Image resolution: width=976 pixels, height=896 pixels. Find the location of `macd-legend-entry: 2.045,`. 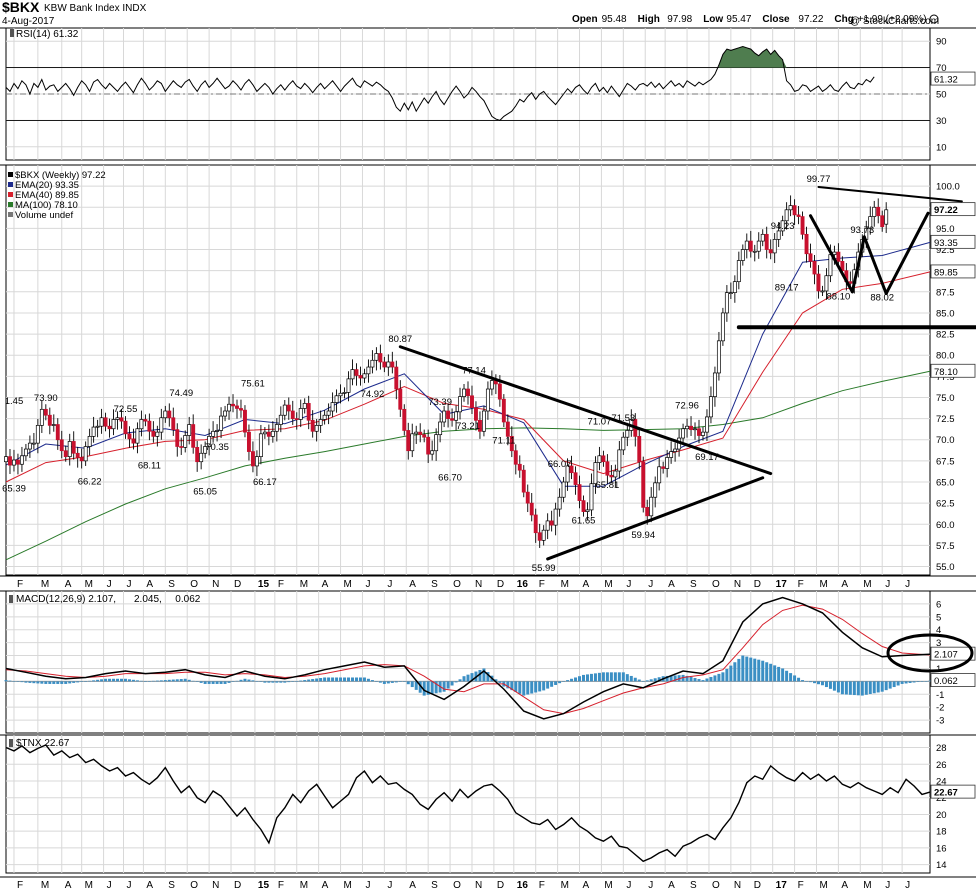

macd-legend-entry: 2.045, is located at coordinates (148, 599).